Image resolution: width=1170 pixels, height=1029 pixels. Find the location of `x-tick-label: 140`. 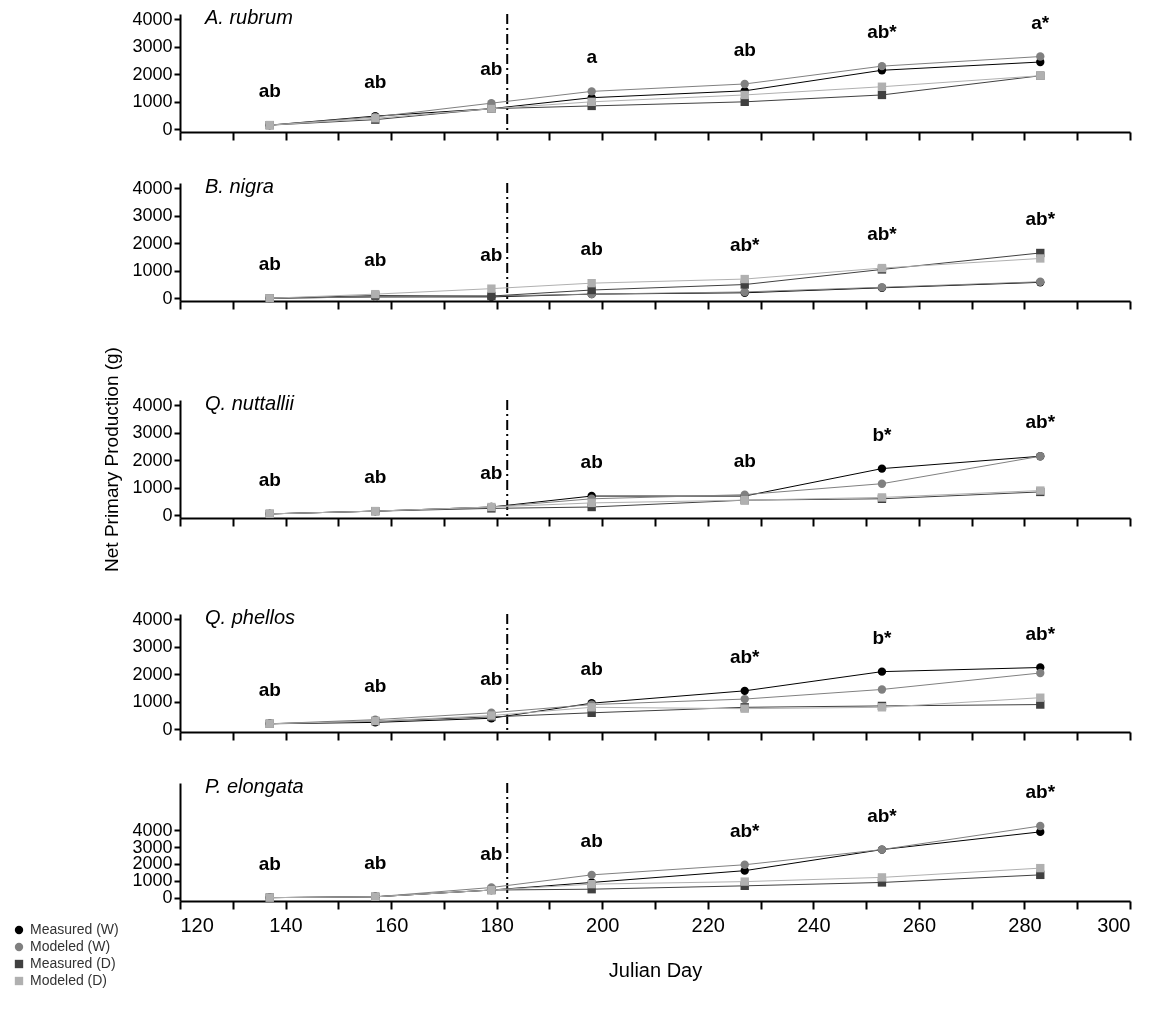

x-tick-label: 140 is located at coordinates (286, 924).